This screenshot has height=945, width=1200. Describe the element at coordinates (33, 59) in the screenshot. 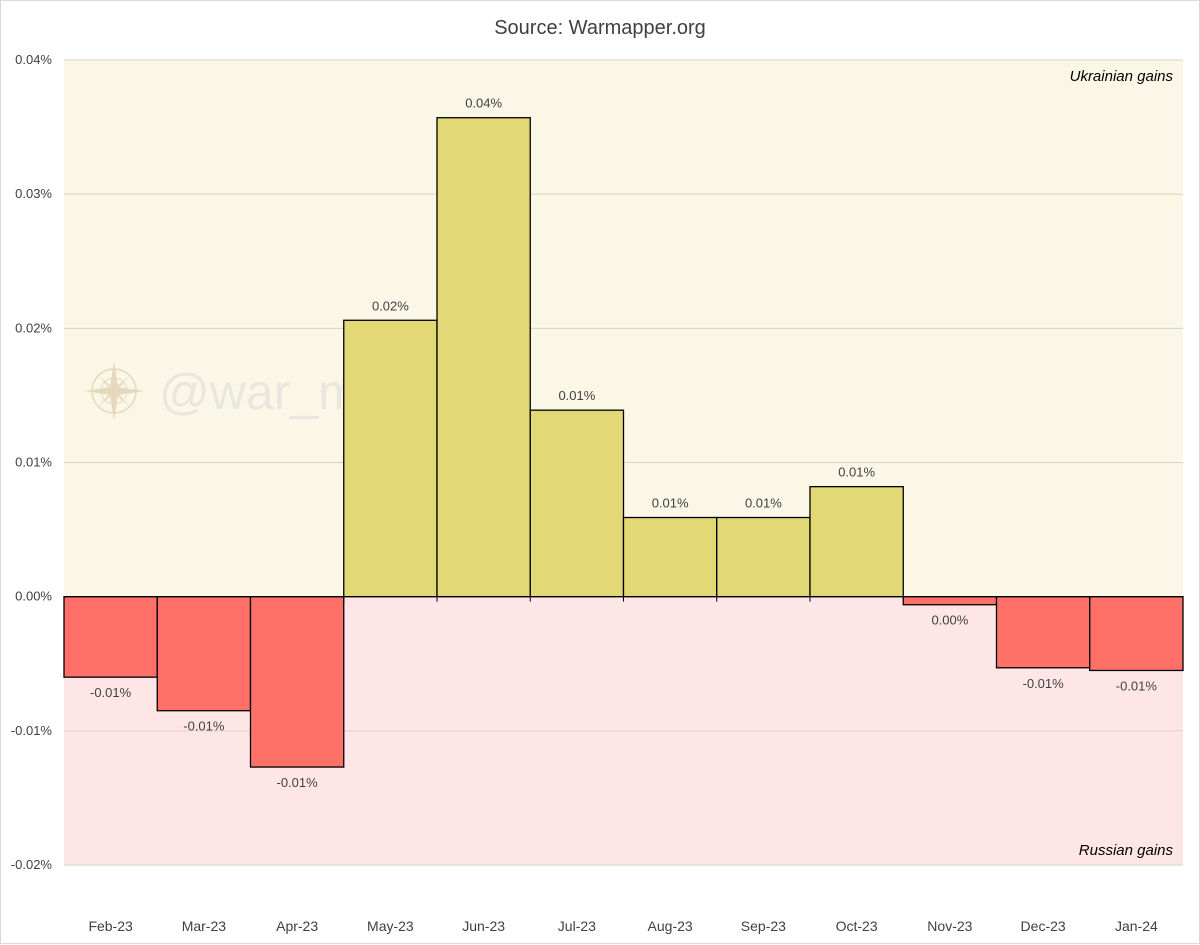

I see `y-tick-label: 0.04%` at that location.